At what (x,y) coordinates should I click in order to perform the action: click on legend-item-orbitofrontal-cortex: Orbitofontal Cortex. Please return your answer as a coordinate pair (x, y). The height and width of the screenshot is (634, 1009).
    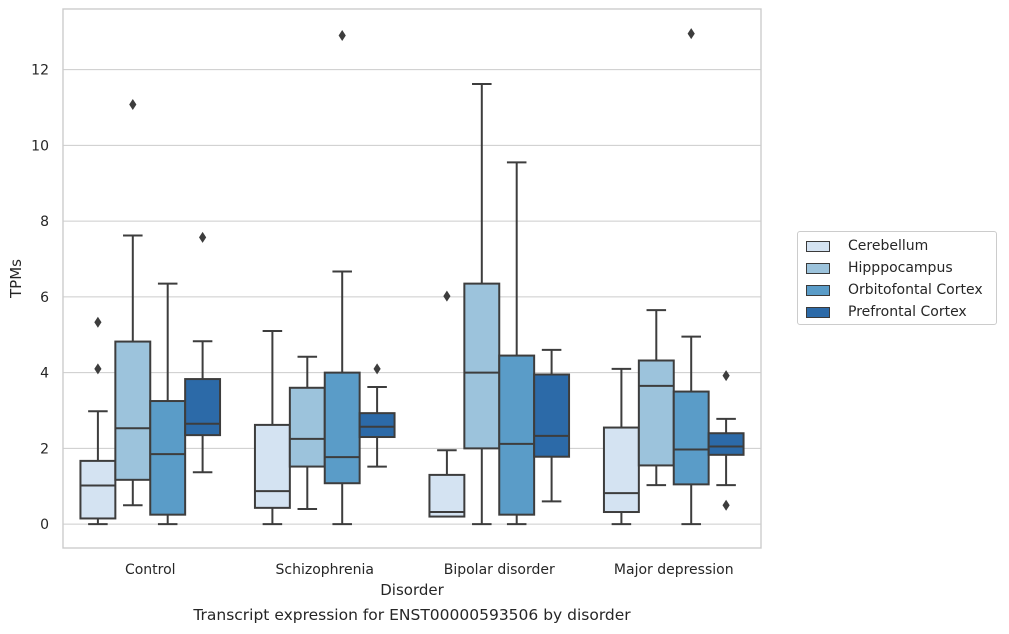
    Looking at the image, I should click on (894, 290).